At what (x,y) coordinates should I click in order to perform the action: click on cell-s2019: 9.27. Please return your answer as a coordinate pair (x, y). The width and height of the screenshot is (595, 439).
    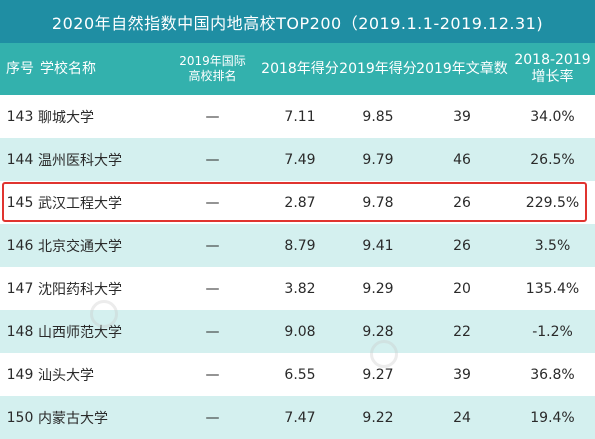
    Looking at the image, I should click on (378, 374).